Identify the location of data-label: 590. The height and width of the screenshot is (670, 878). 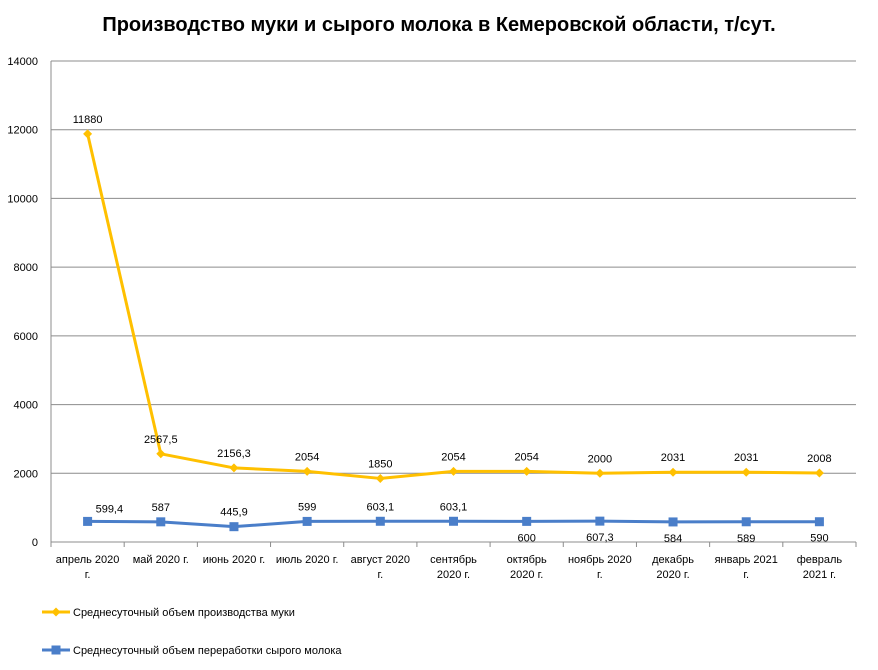
(819, 539).